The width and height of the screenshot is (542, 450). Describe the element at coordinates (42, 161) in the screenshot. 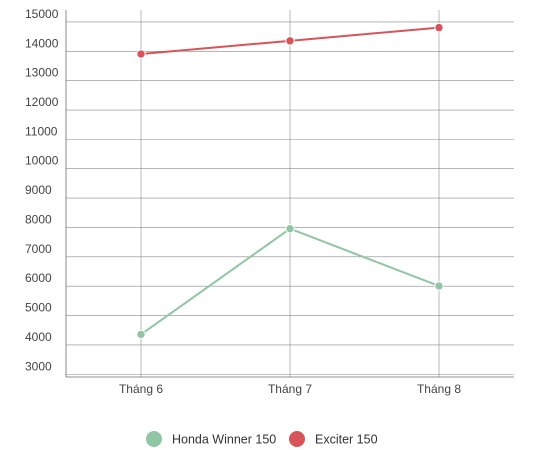

I see `y-tick-label: 10000` at that location.